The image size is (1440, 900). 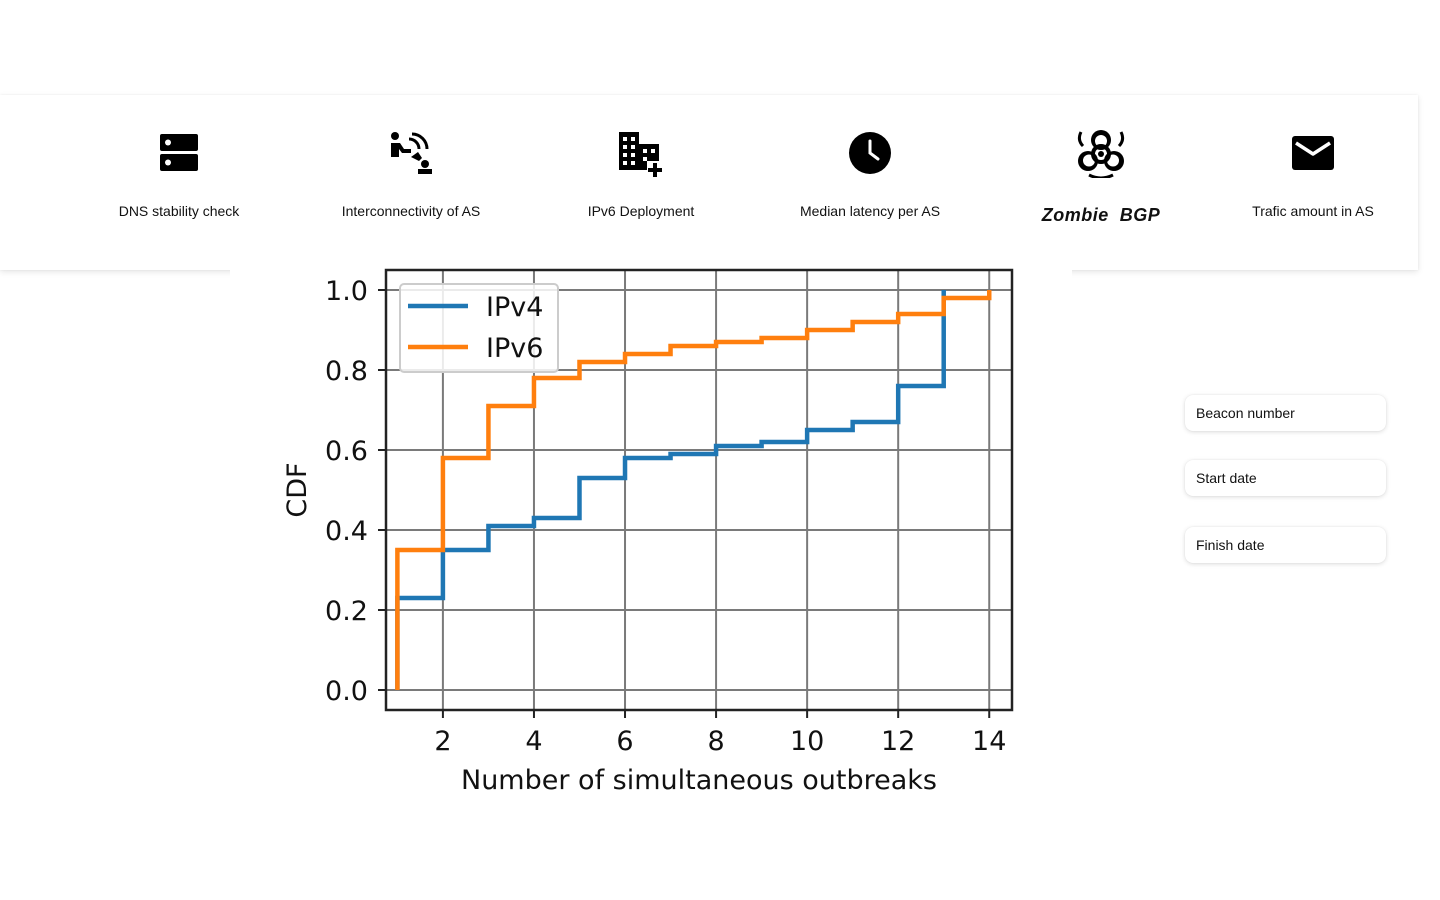 What do you see at coordinates (1313, 182) in the screenshot?
I see `nav-item-traffic-amount: Trafic amount in AS` at bounding box center [1313, 182].